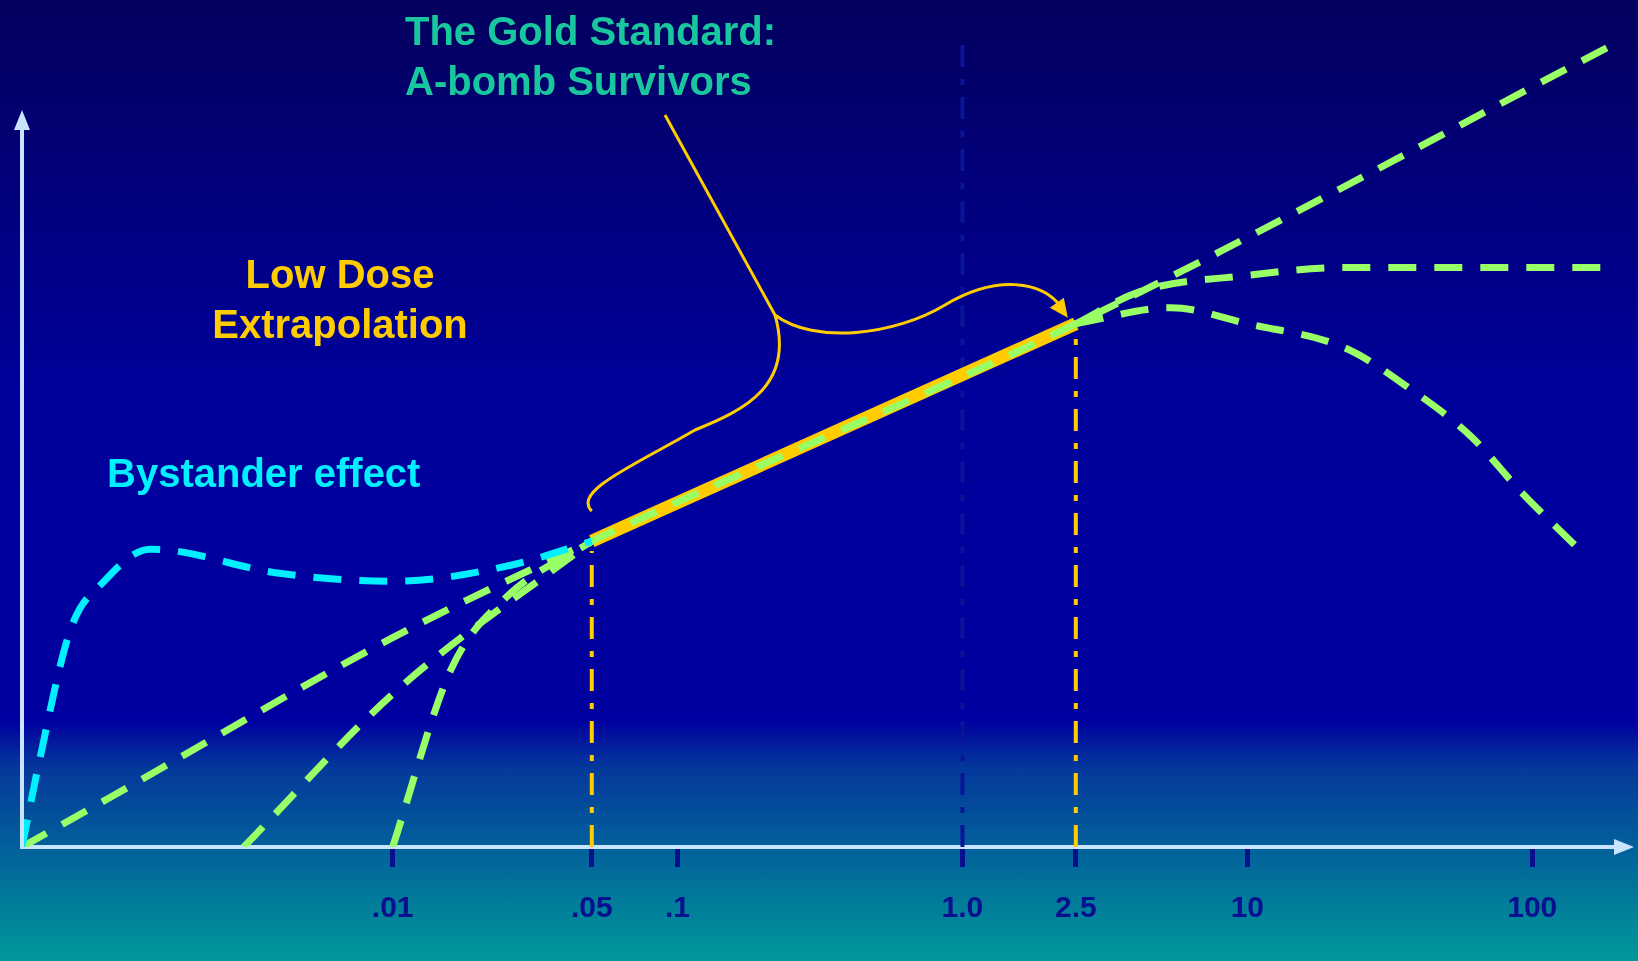 Image resolution: width=1638 pixels, height=961 pixels. I want to click on annotation: The Gold Standard: A-bomb Survivors, so click(591, 56).